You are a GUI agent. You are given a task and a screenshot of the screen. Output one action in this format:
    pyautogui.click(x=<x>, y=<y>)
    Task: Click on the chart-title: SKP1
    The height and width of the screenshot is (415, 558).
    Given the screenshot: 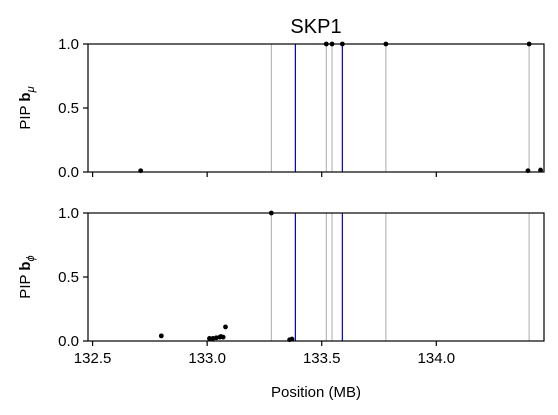 What is the action you would take?
    pyautogui.click(x=315, y=27)
    